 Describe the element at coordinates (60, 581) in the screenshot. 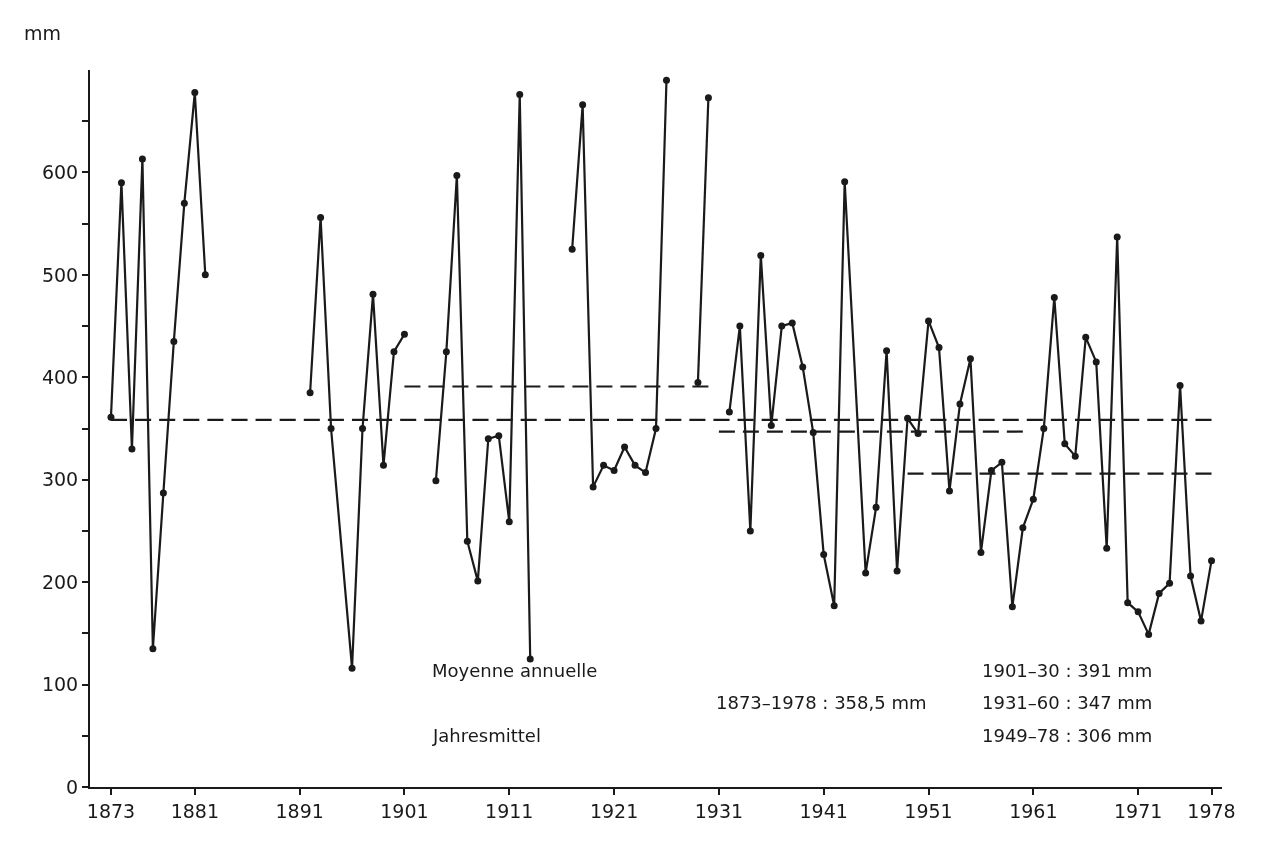

I see `y-tick-label: 200` at that location.